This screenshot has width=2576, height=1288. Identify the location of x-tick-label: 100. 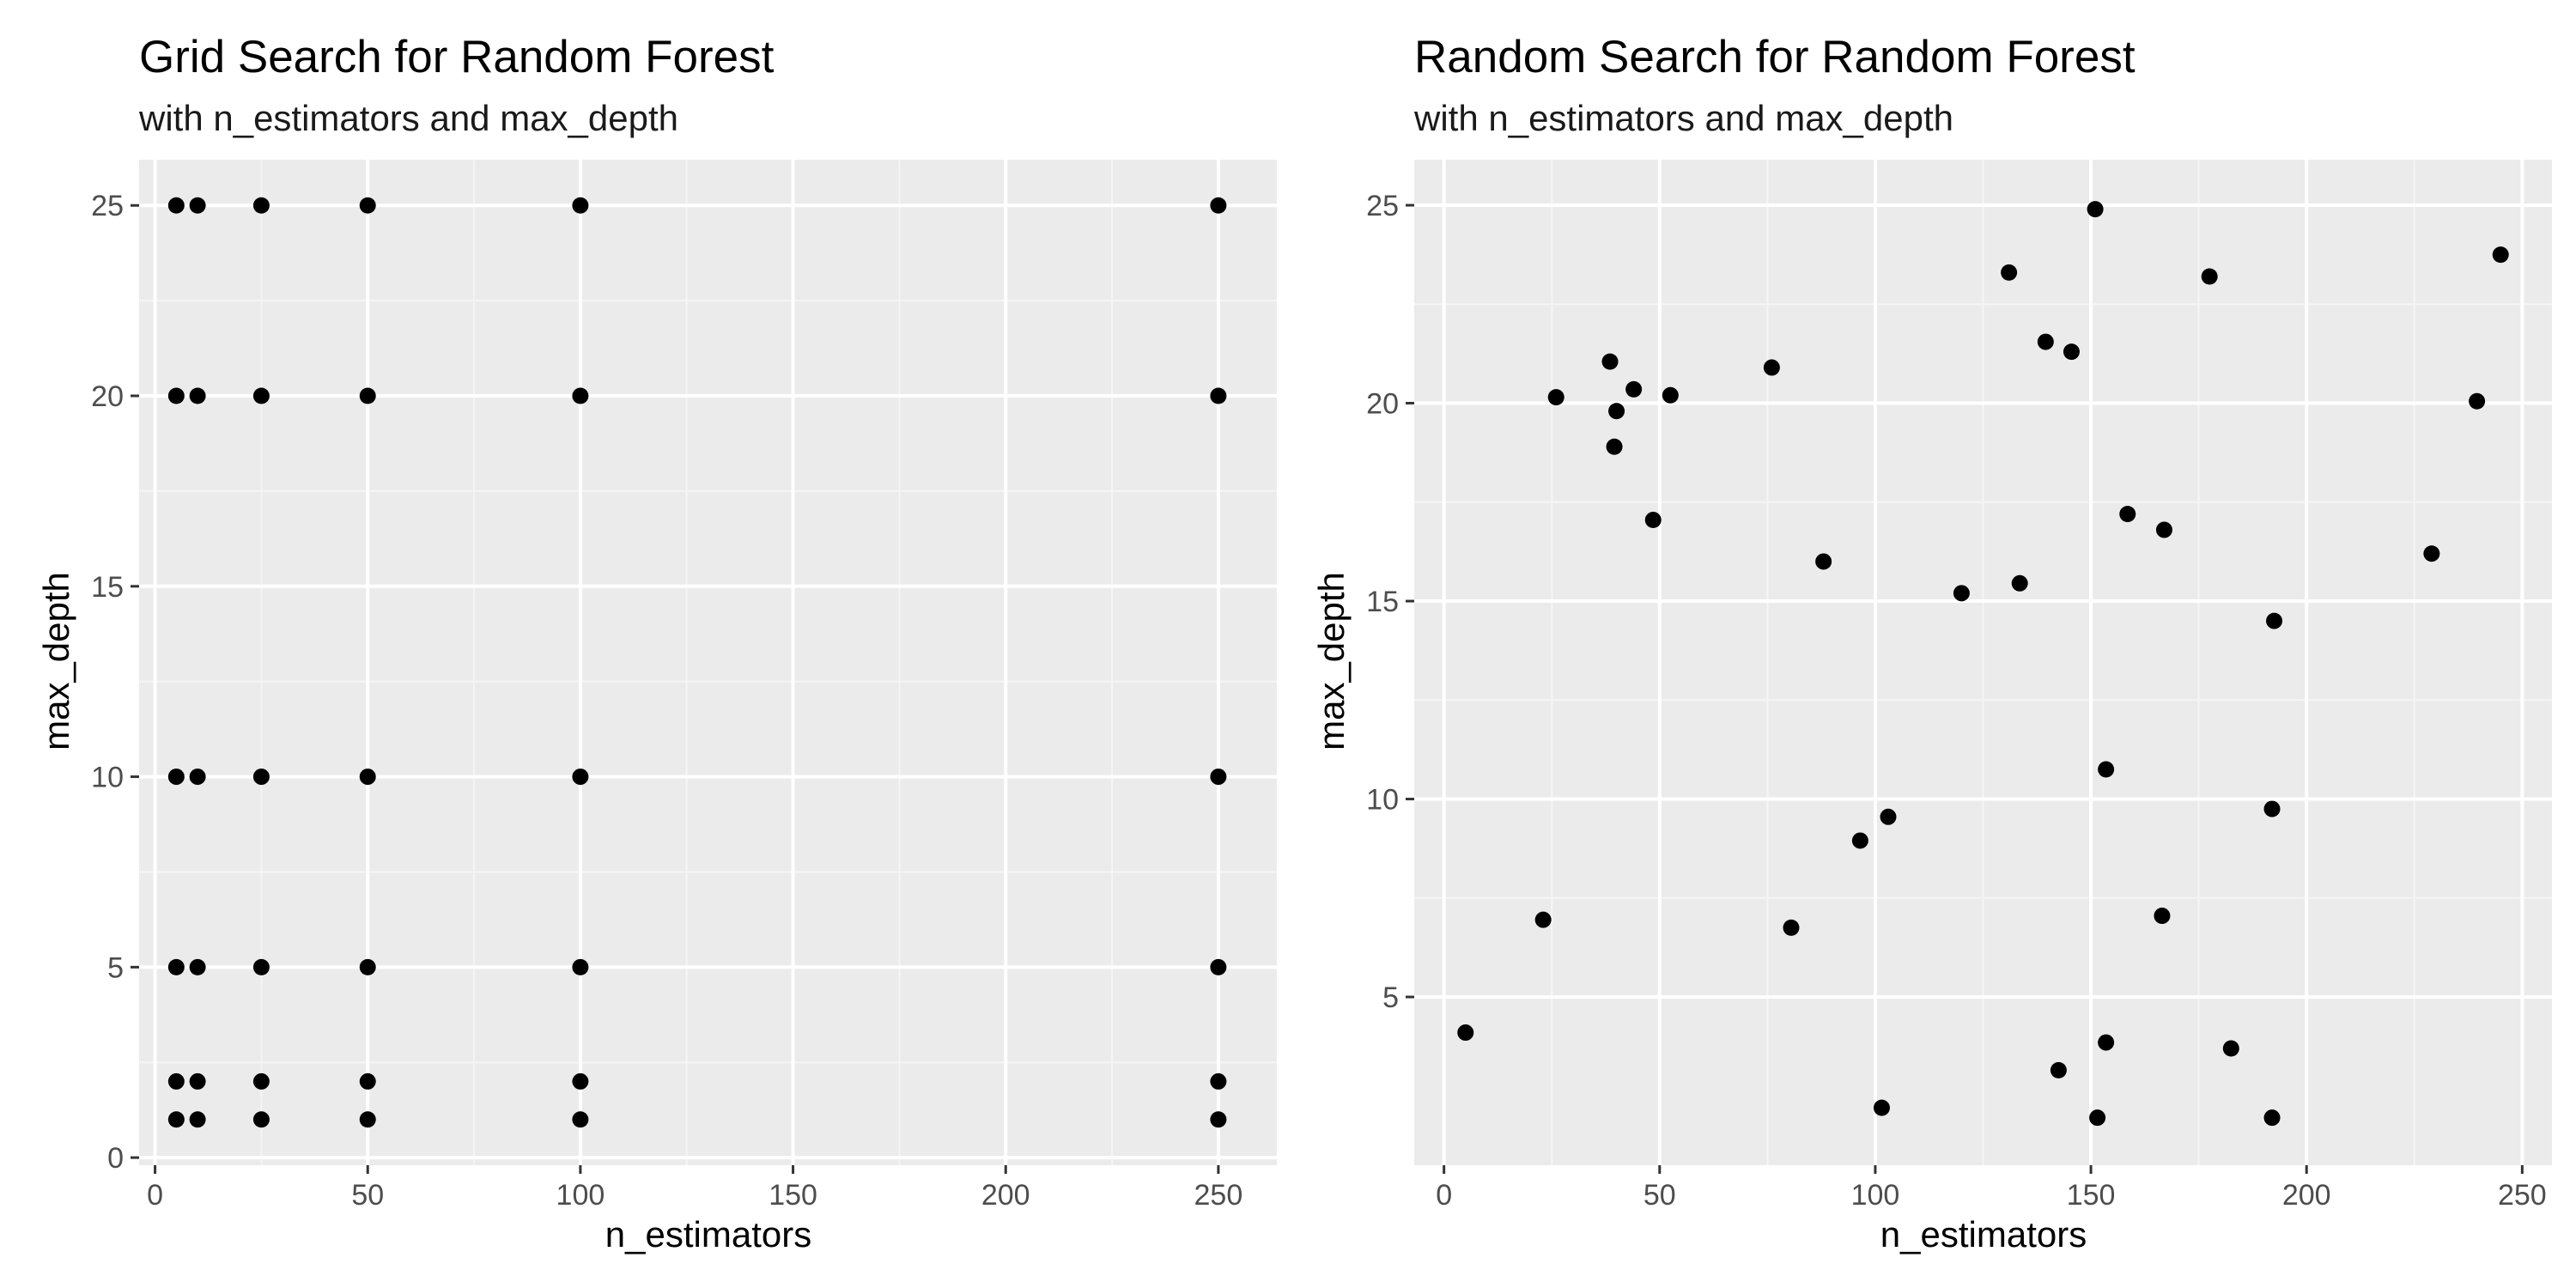
(1875, 1195).